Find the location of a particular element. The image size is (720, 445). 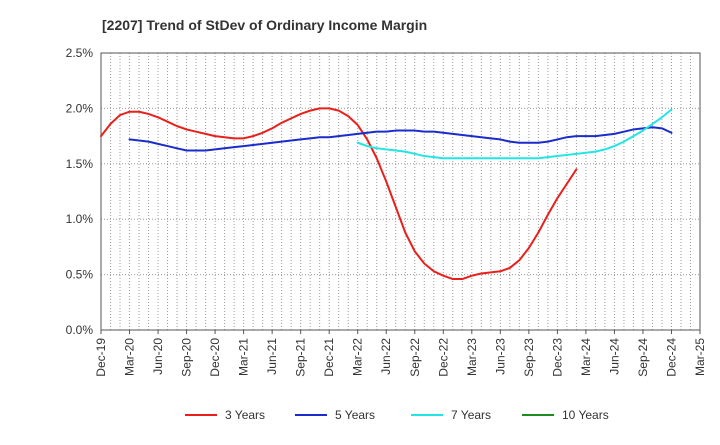

x-tick-label: Mar-24 is located at coordinates (586, 357).